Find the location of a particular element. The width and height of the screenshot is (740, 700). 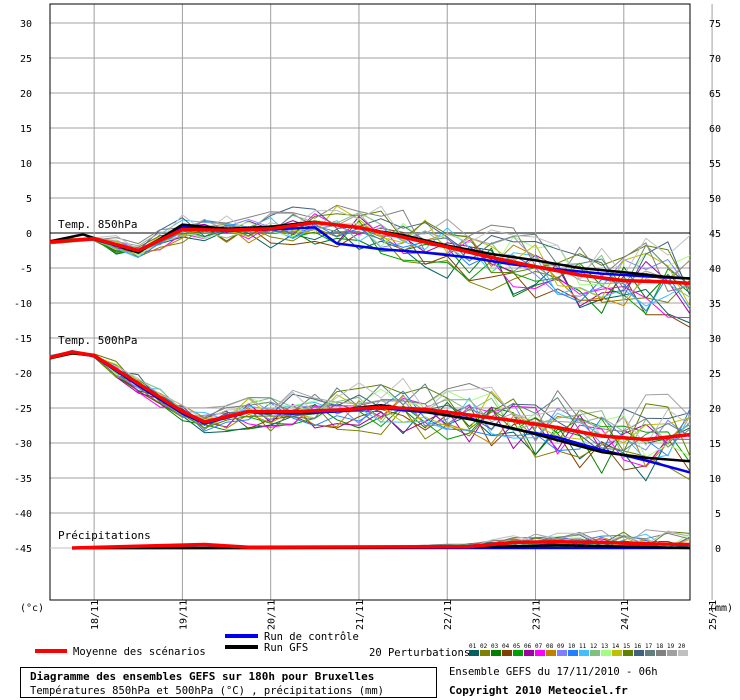

panel-label-850: Temp. 850hPa is located at coordinates (97, 224).